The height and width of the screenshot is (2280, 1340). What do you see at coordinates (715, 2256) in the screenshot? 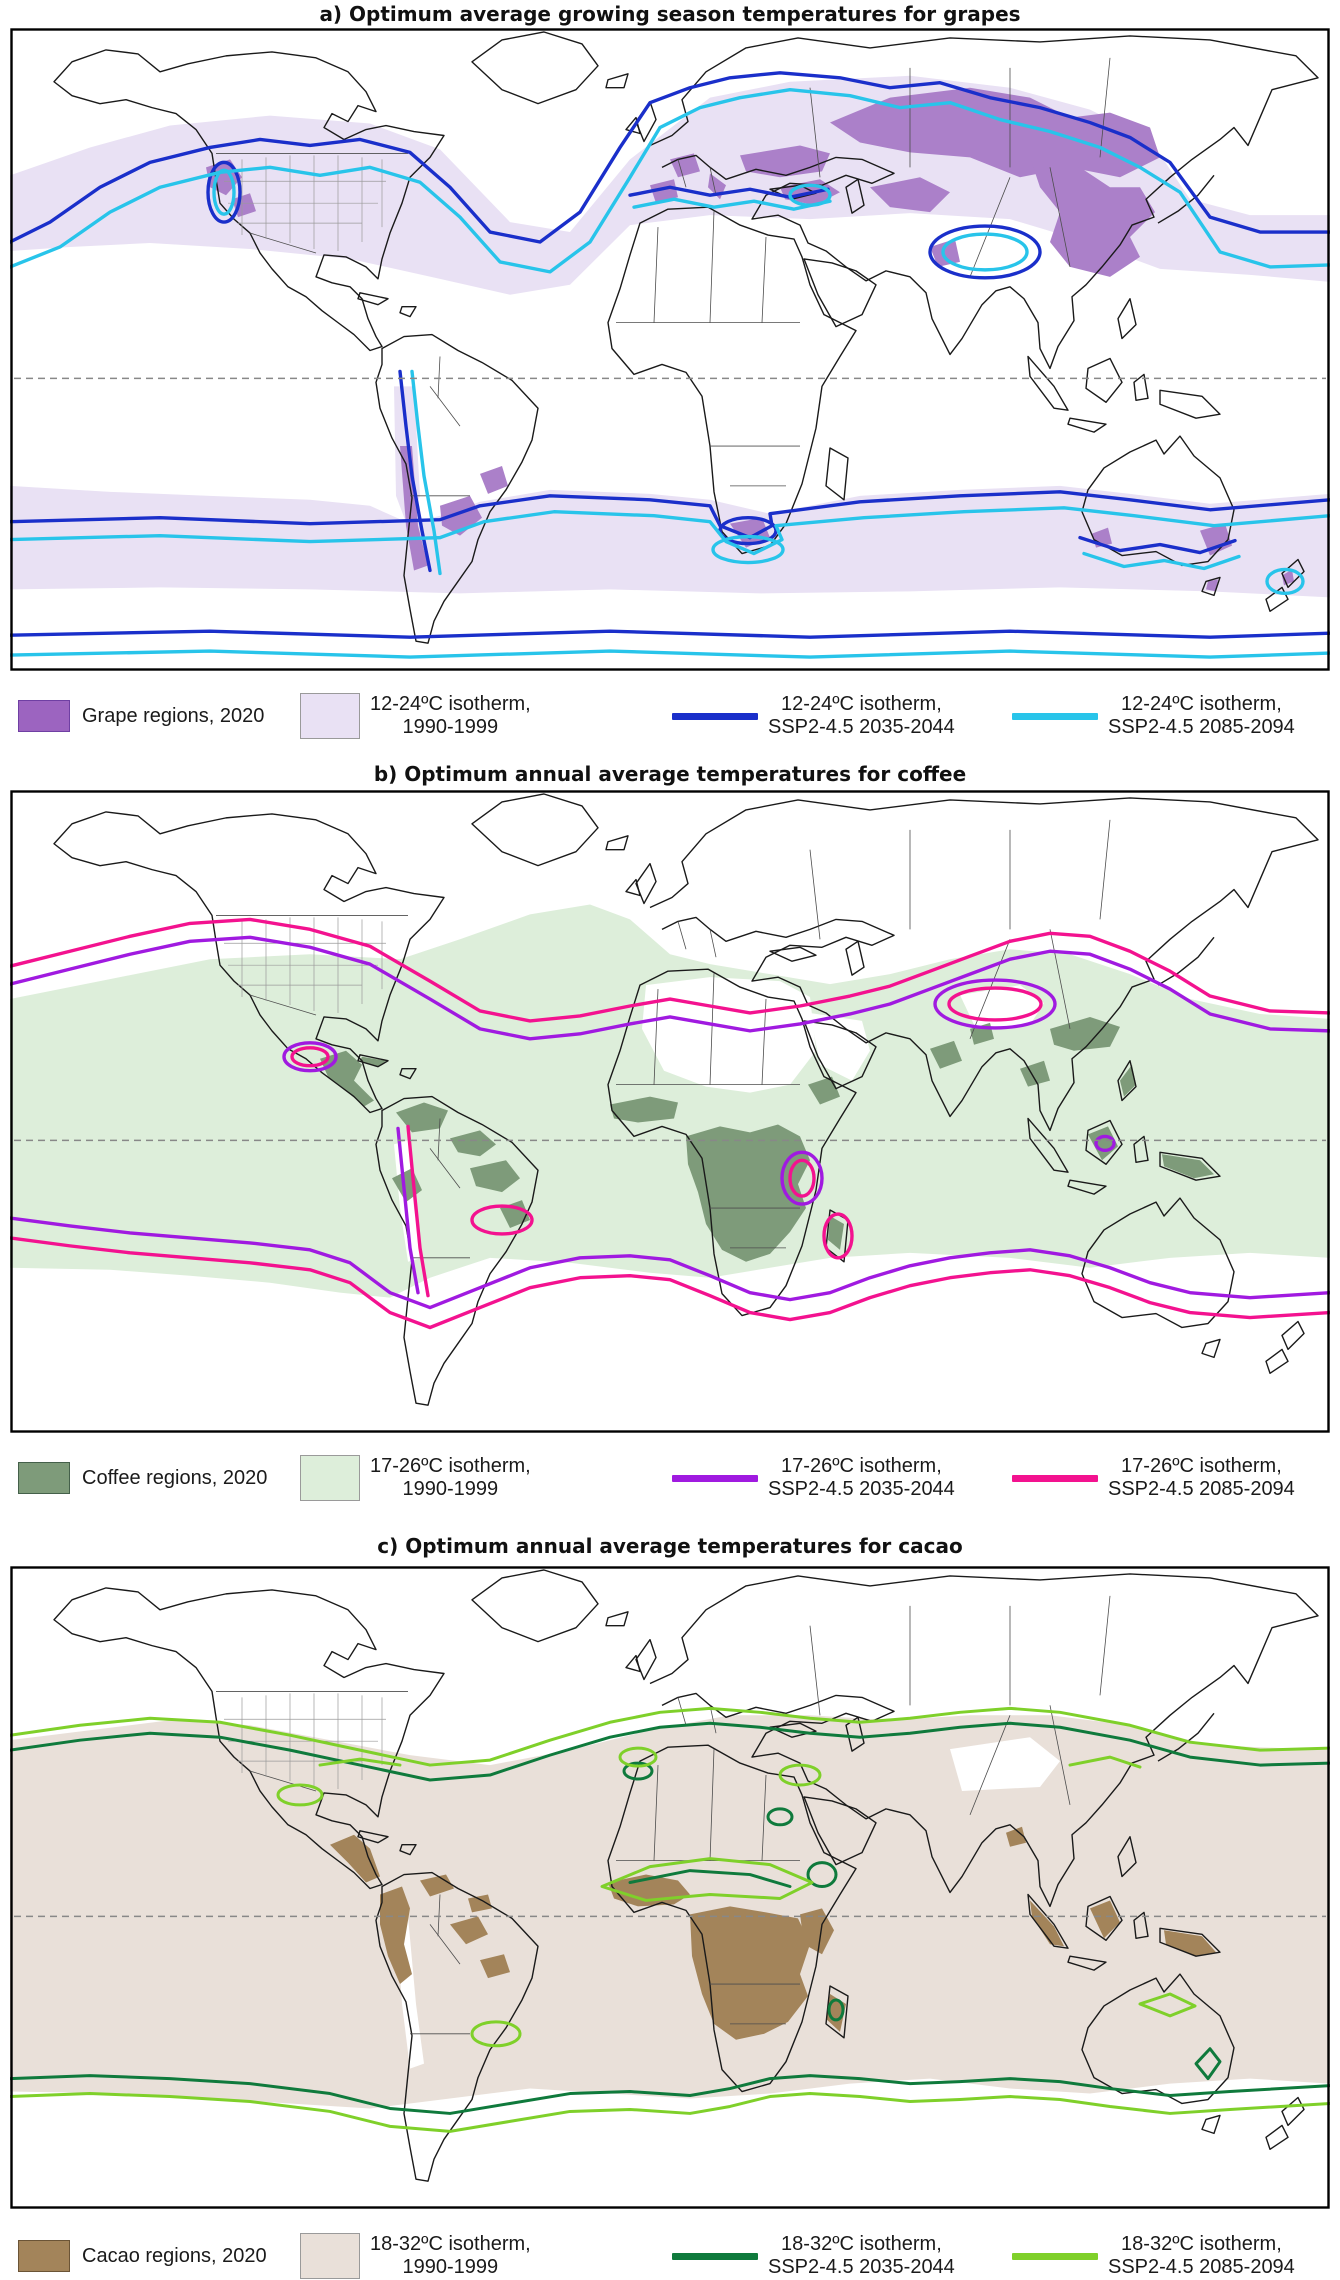
I see `cacao-2035-line-sample` at bounding box center [715, 2256].